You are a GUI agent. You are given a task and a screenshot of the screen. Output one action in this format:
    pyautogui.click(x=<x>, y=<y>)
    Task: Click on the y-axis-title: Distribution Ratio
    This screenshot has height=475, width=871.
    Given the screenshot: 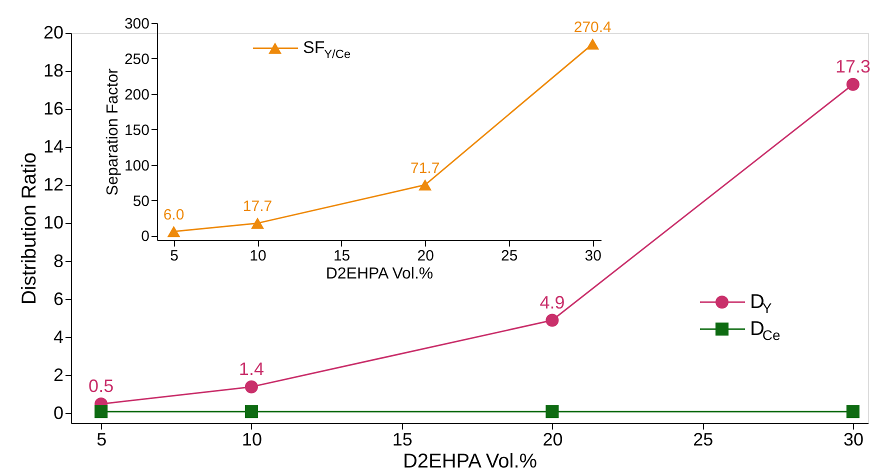 What is the action you would take?
    pyautogui.click(x=29, y=228)
    